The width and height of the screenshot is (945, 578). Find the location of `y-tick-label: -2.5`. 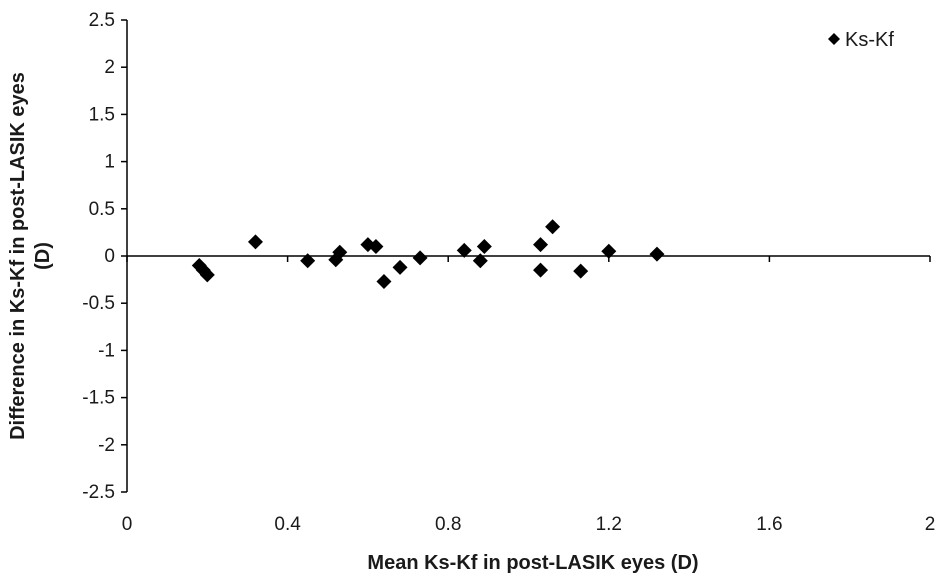

y-tick-label: -2.5 is located at coordinates (98, 492).